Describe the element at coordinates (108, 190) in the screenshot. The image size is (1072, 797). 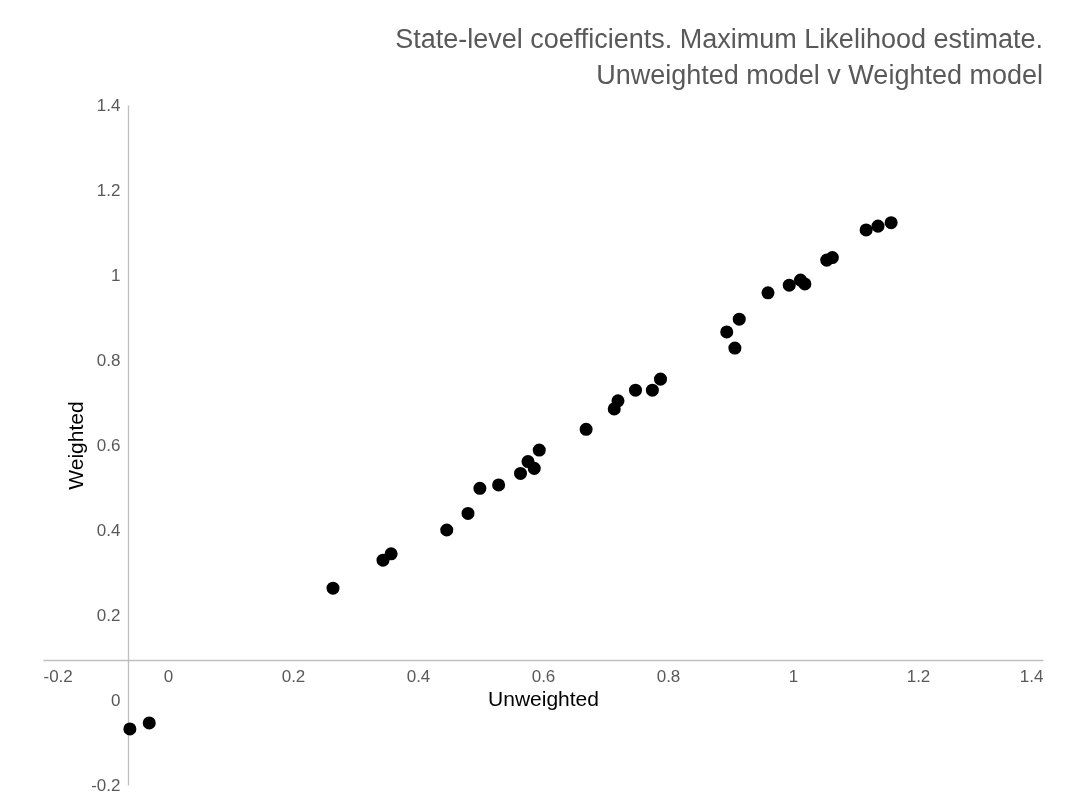
I see `y-tick-label: 1.2` at that location.